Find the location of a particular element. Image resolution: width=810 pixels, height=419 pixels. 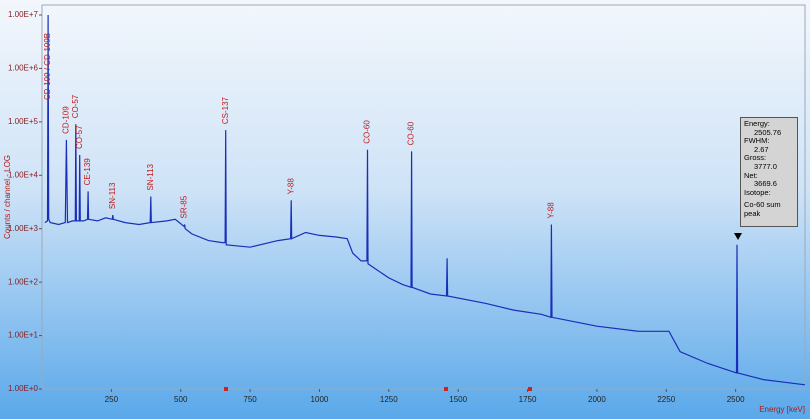

info-line: 3777.0 is located at coordinates (765, 166).